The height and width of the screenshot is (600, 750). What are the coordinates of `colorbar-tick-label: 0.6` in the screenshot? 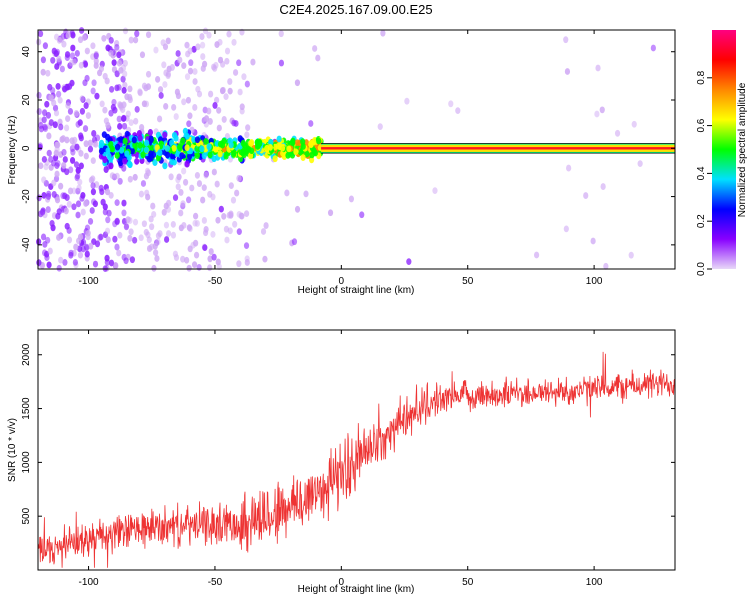 It's located at (701, 125).